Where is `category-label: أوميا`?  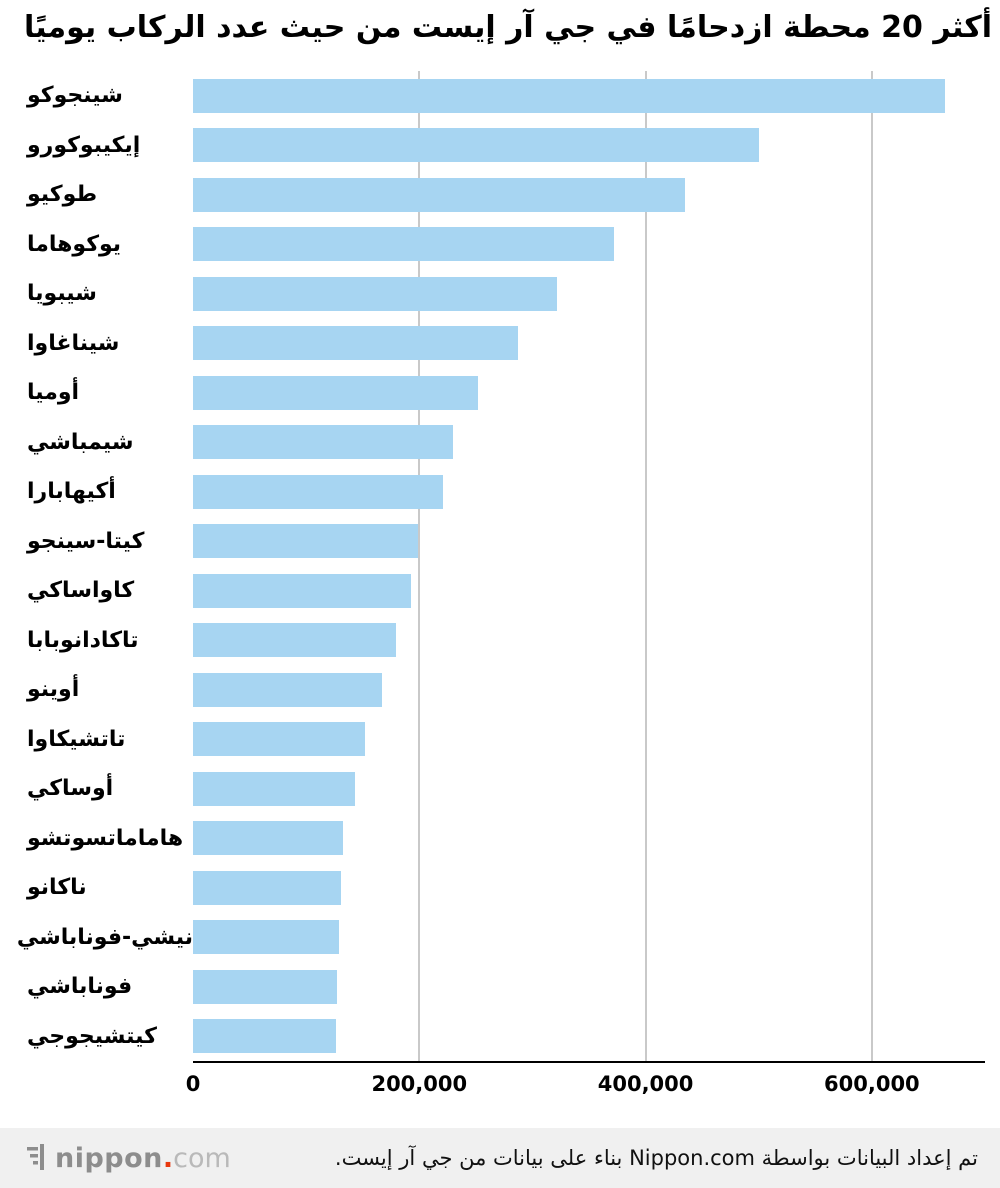
category-label: أوميا is located at coordinates (53, 393).